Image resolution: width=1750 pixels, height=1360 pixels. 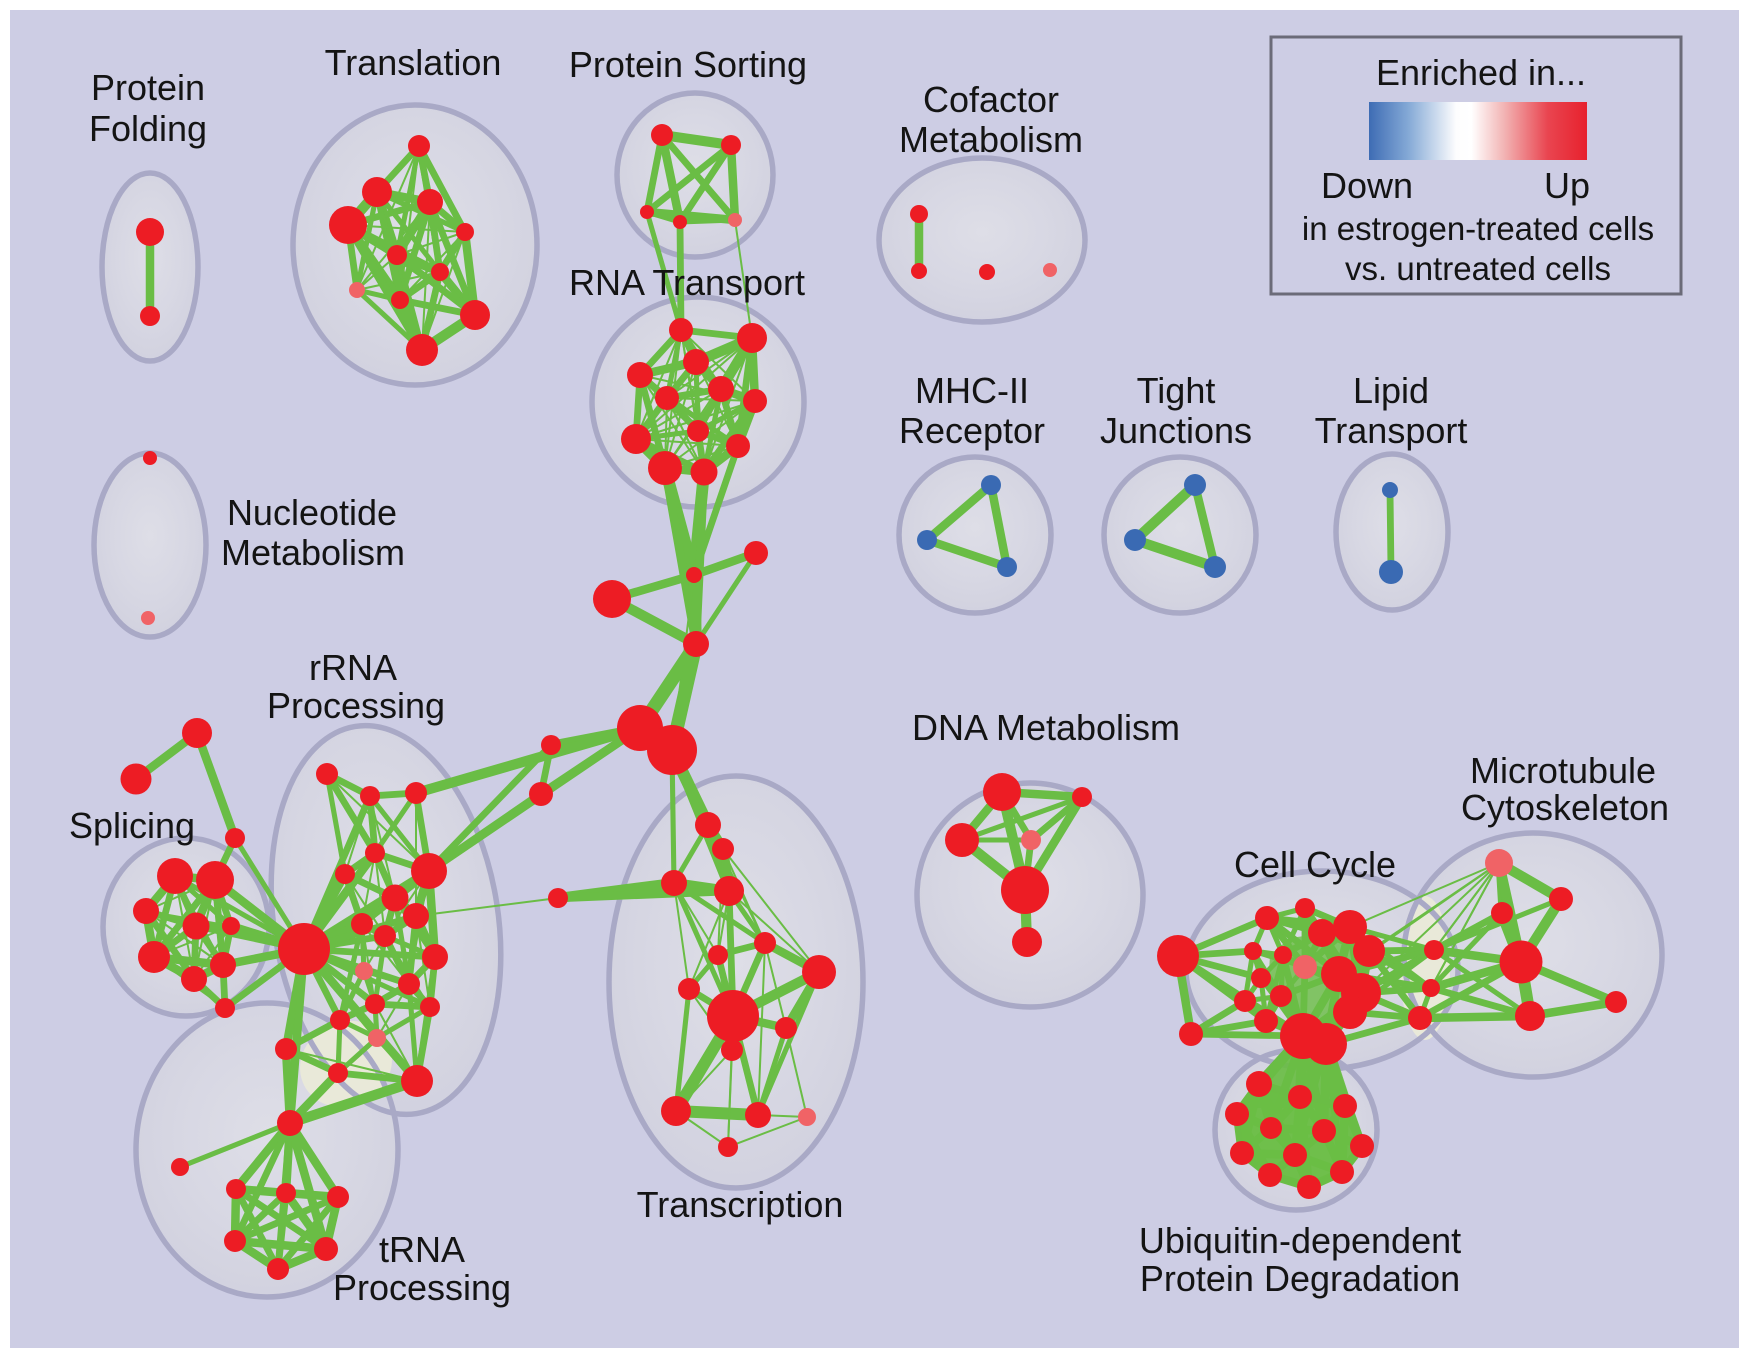 What do you see at coordinates (422, 1249) in the screenshot?
I see `svg-text: tRNA` at bounding box center [422, 1249].